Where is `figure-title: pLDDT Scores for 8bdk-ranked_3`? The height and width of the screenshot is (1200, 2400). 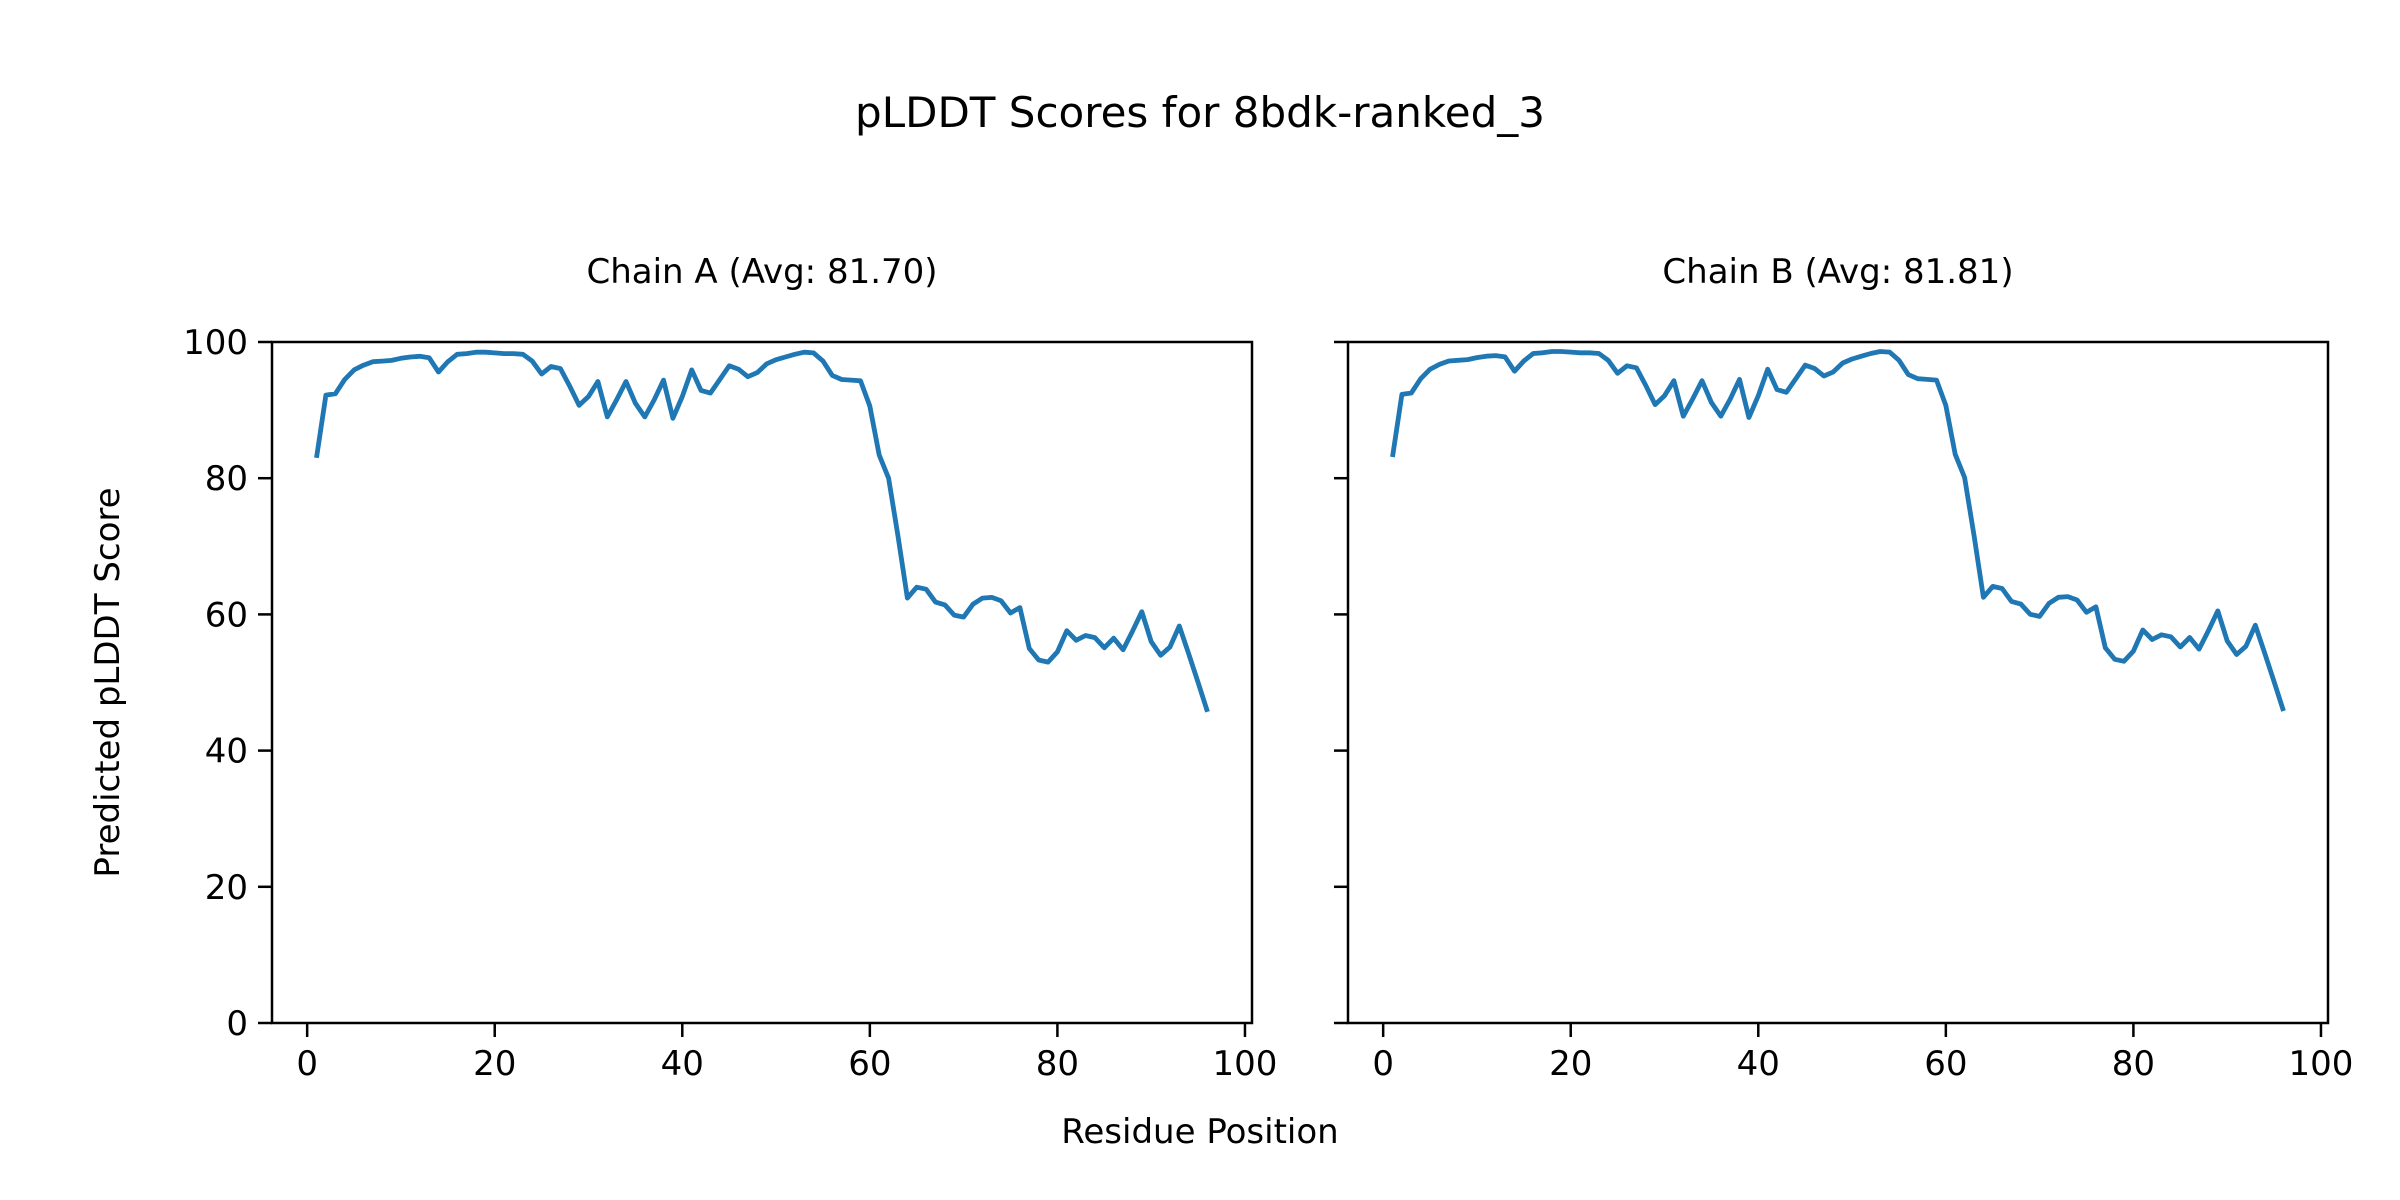
figure-title: pLDDT Scores for 8bdk-ranked_3 is located at coordinates (1200, 112).